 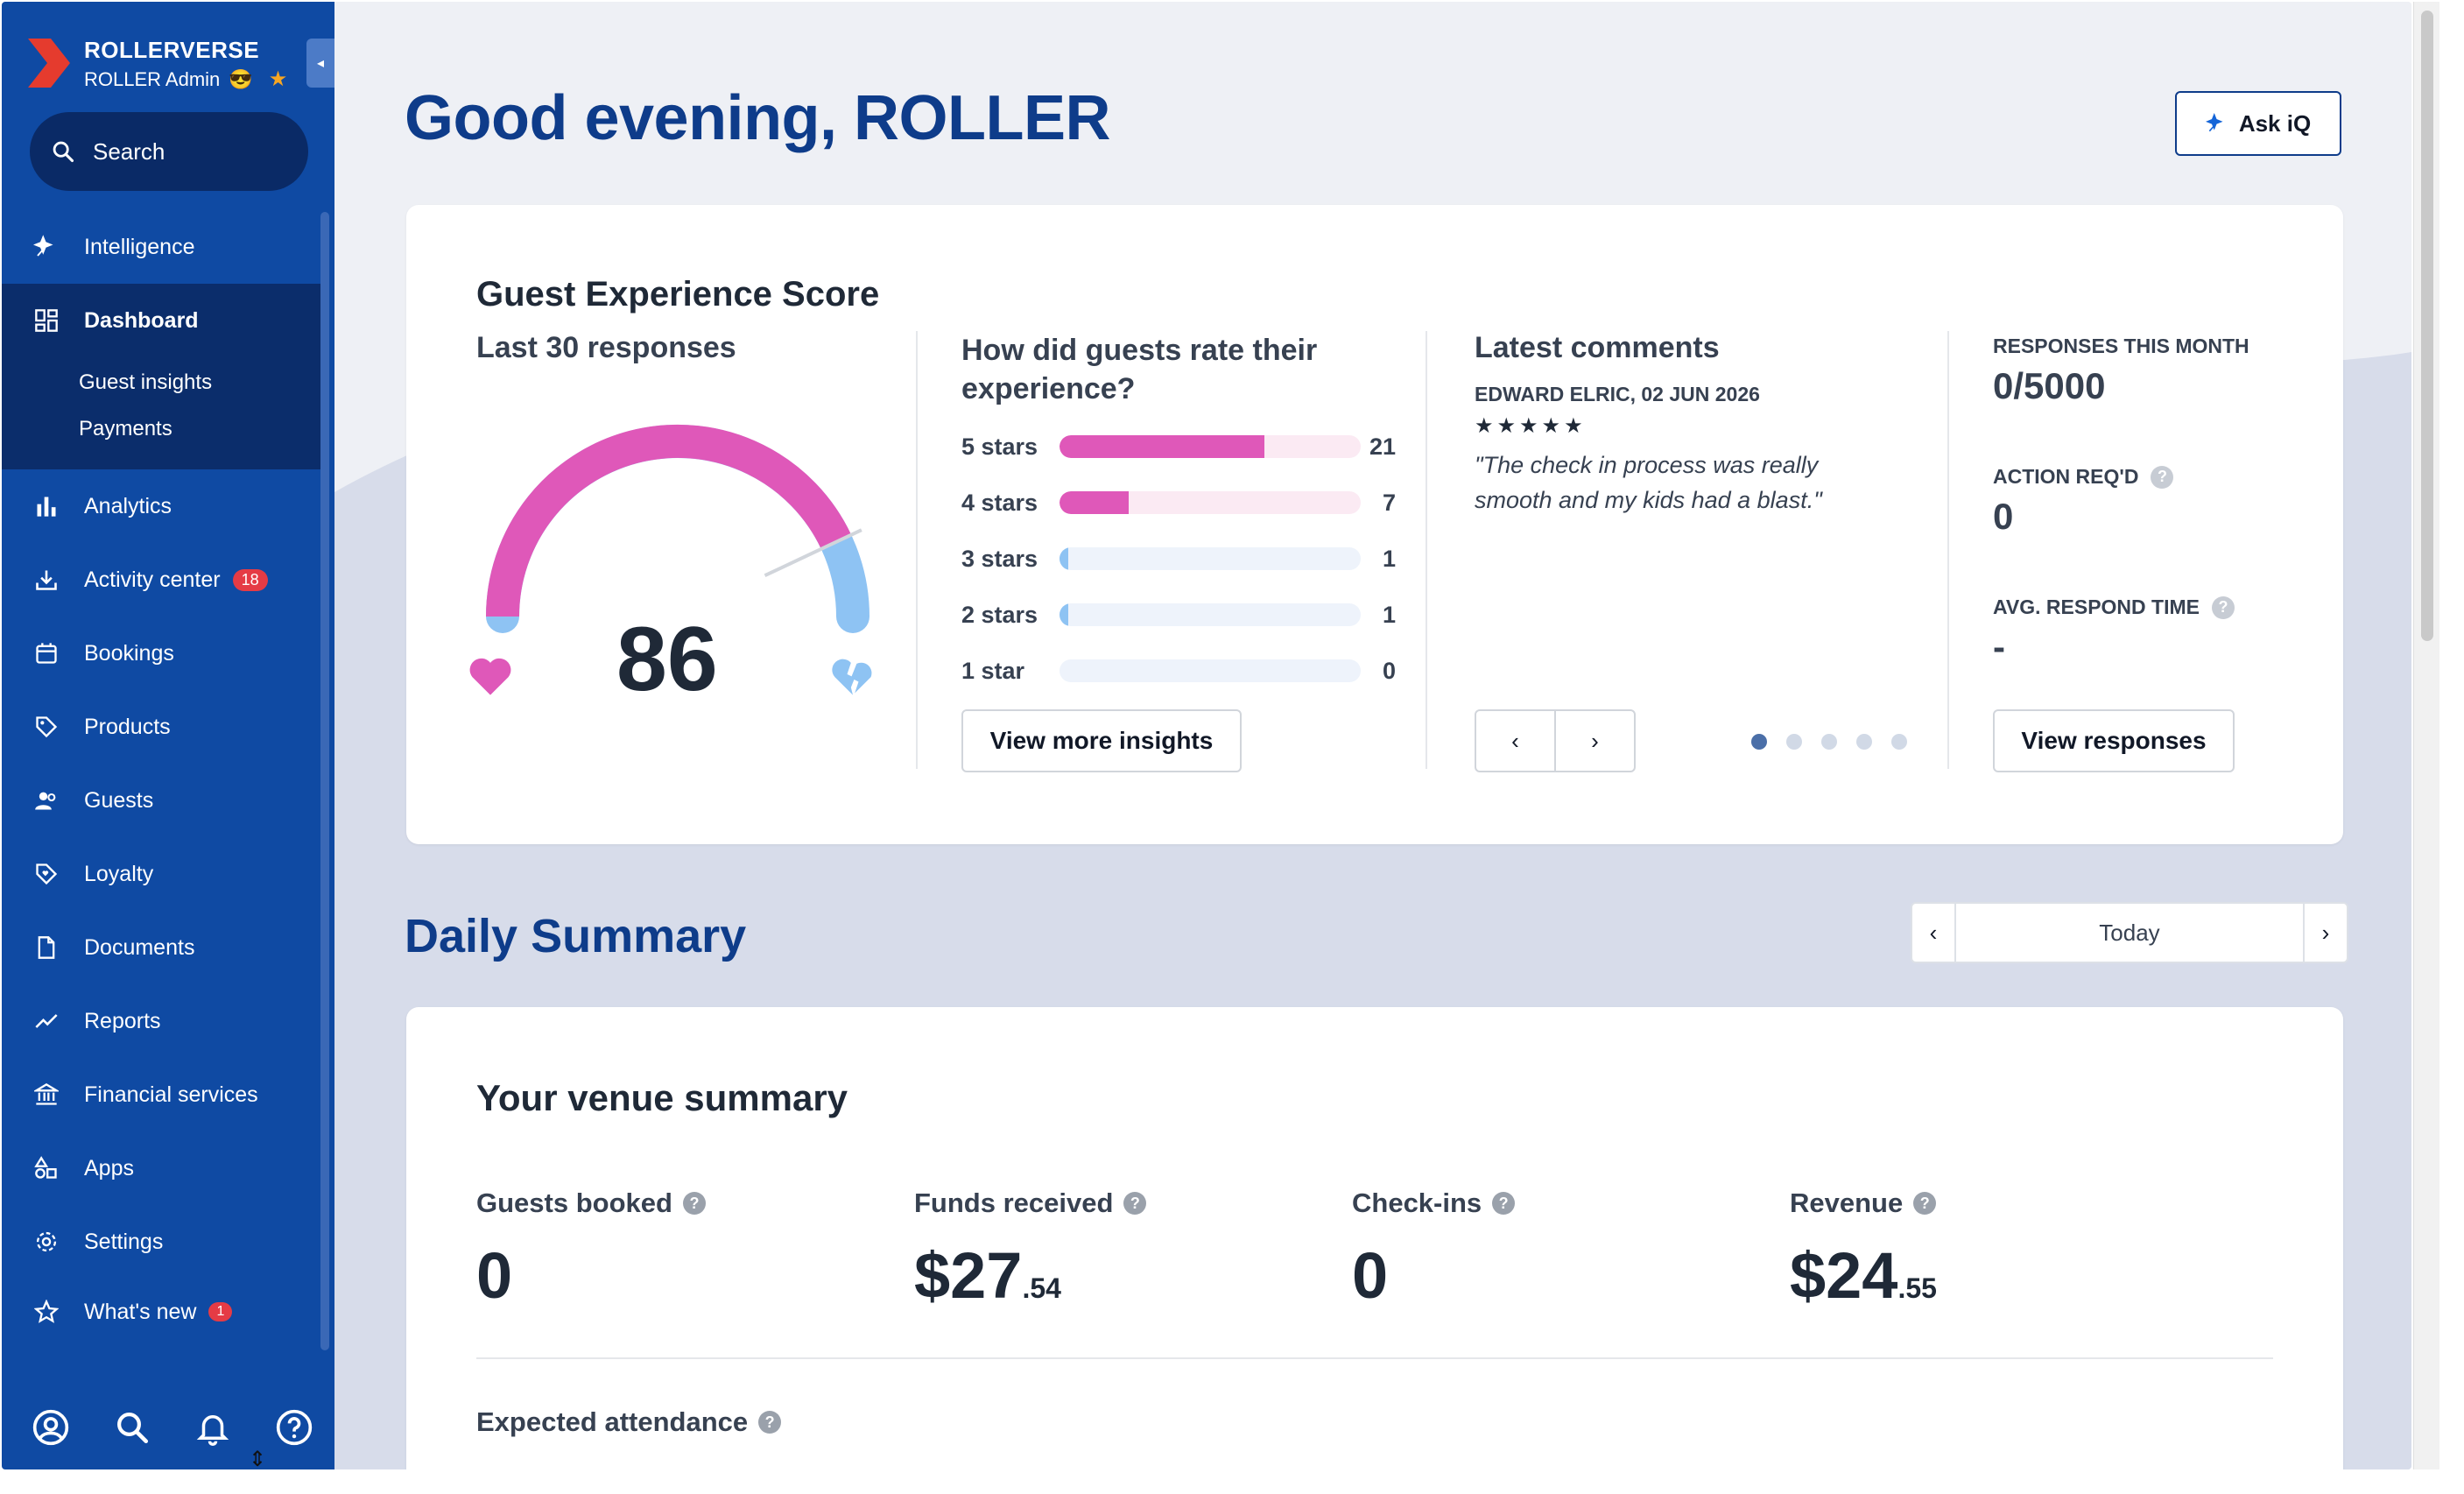 I want to click on metric-label-text: Revenue, so click(x=1847, y=1202).